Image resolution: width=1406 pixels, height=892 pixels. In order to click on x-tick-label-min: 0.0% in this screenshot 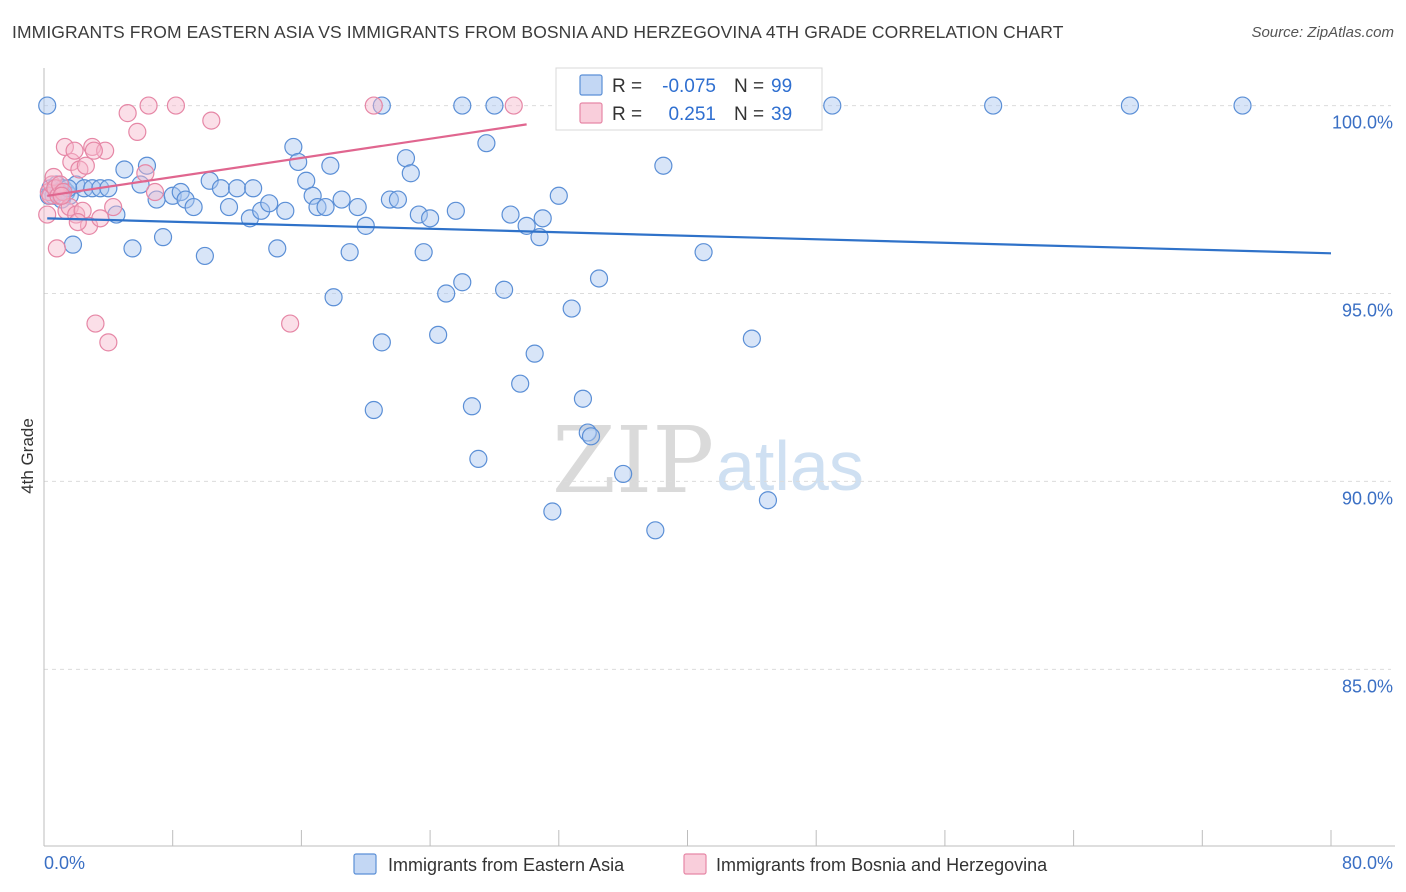, I will do `click(64, 863)`.